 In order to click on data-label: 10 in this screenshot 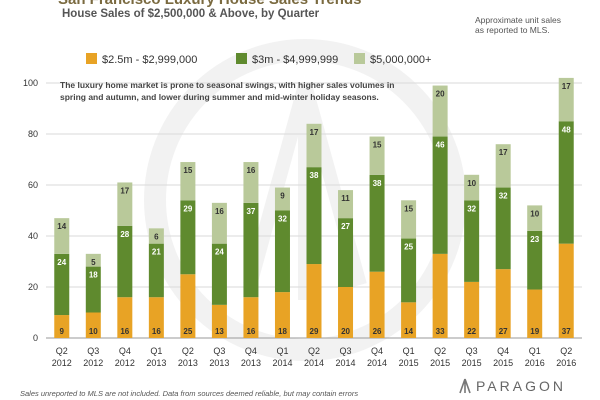, I will do `click(93, 331)`.